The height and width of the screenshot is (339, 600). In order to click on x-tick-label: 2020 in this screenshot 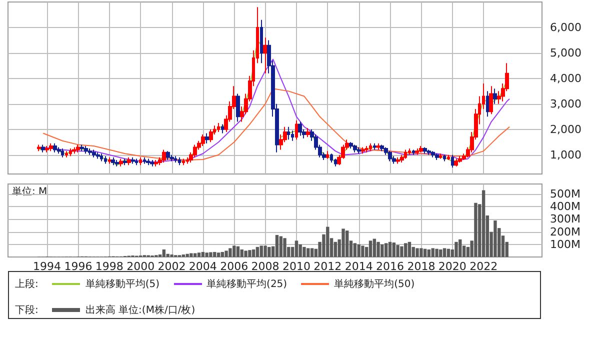, I will do `click(452, 266)`.